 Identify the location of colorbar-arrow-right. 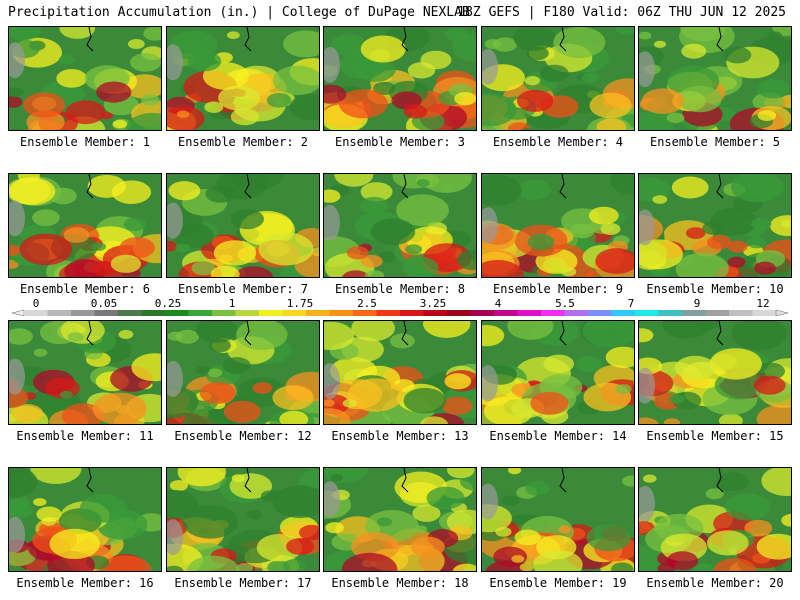
(781, 313).